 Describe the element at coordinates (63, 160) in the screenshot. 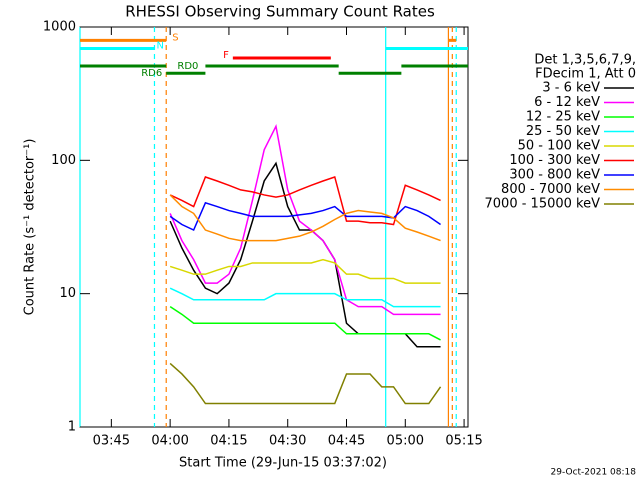

I see `y-tick-label: 100` at that location.